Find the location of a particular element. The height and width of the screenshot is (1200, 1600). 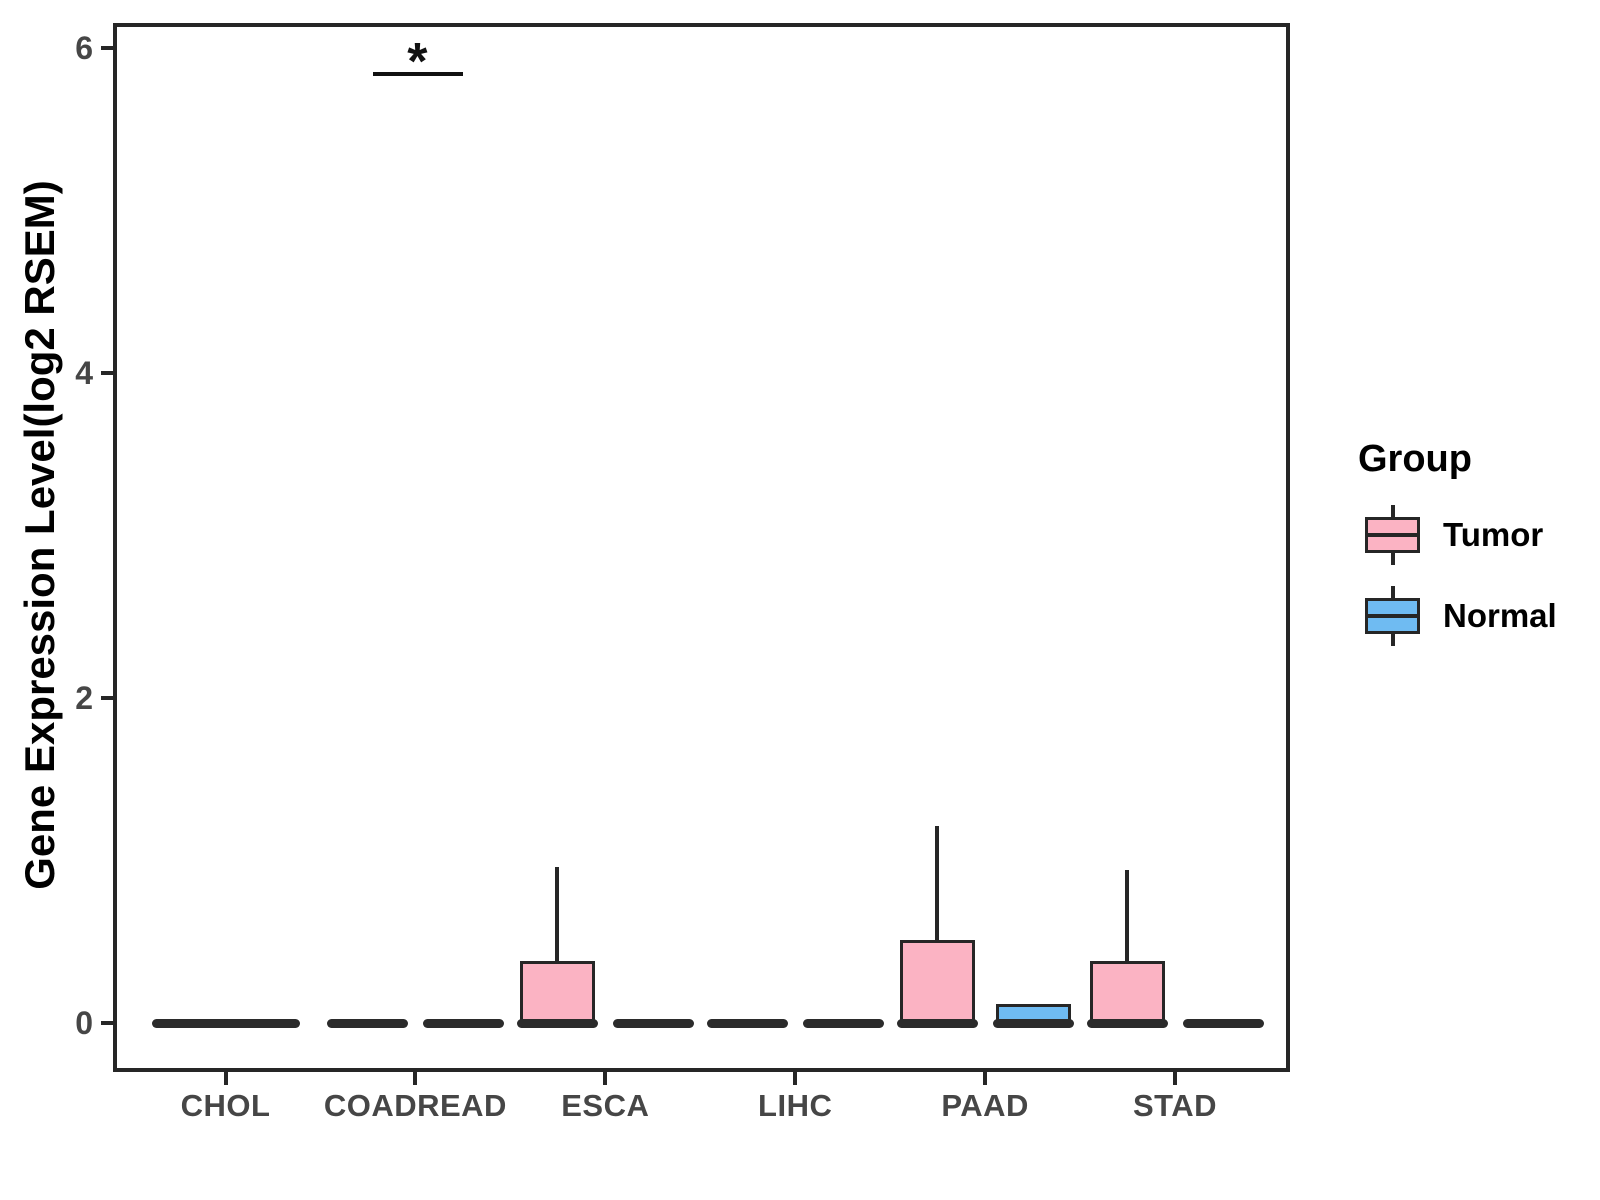

boxplot-whisker-tumor-stad is located at coordinates (1127, 917).